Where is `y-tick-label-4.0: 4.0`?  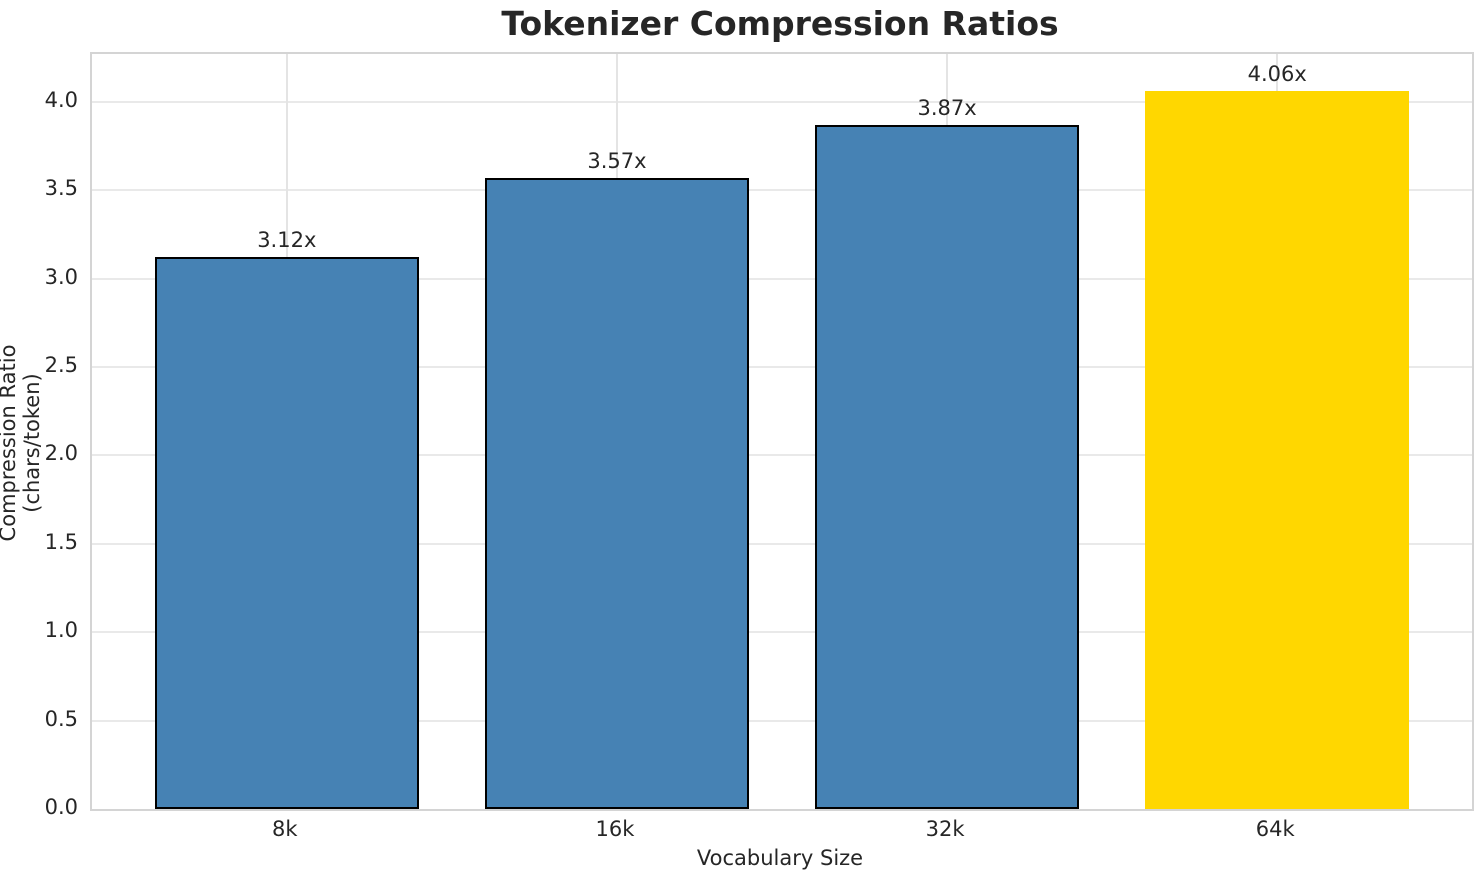 y-tick-label-4.0: 4.0 is located at coordinates (61, 99).